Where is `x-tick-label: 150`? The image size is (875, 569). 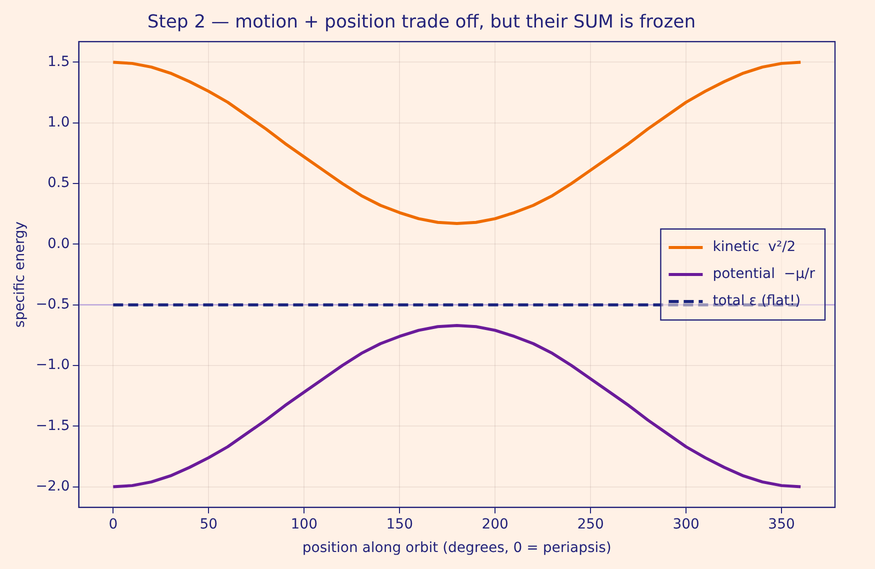 x-tick-label: 150 is located at coordinates (399, 524).